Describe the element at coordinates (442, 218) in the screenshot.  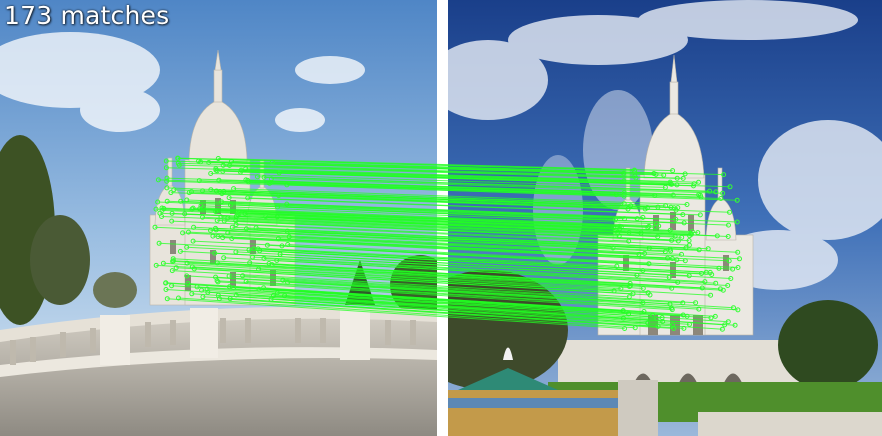
I see `image-separator` at that location.